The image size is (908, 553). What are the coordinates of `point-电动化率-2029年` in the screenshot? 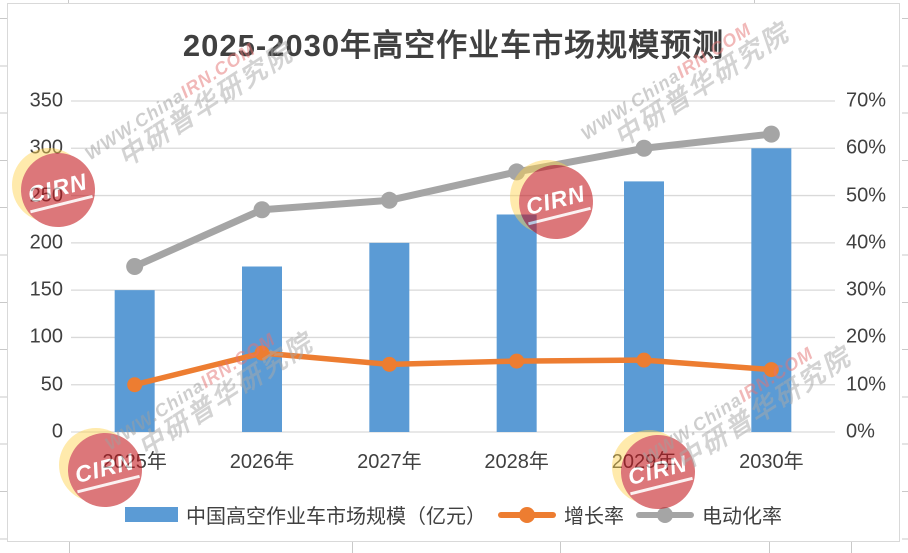 It's located at (644, 148).